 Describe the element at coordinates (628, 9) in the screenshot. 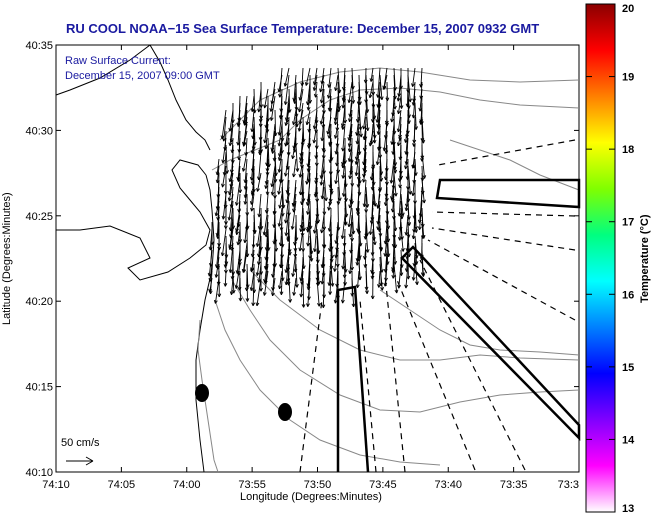

I see `colorbar-tick-label: 20` at that location.